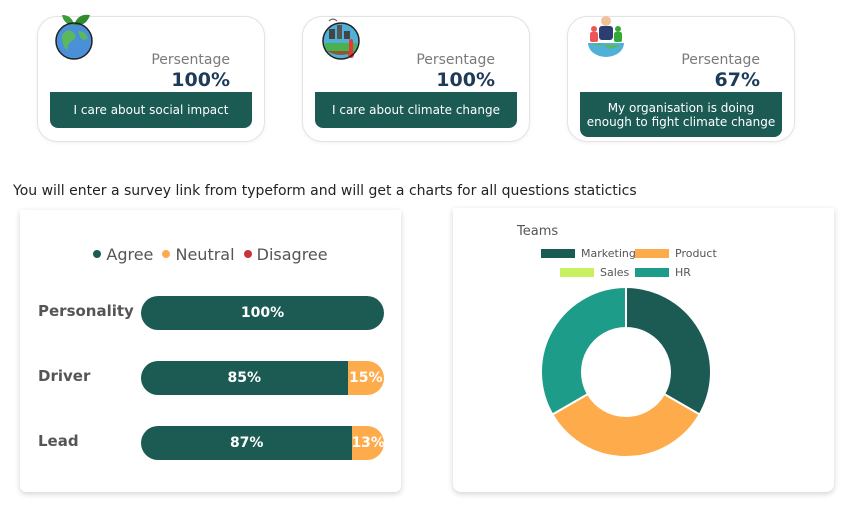  I want to click on category-label-driver: Driver, so click(64, 376).